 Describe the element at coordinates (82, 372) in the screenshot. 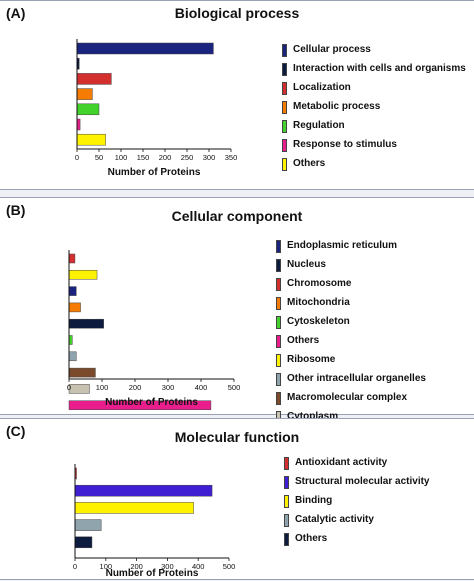

I see `bar-other-intracellular-organelles` at that location.